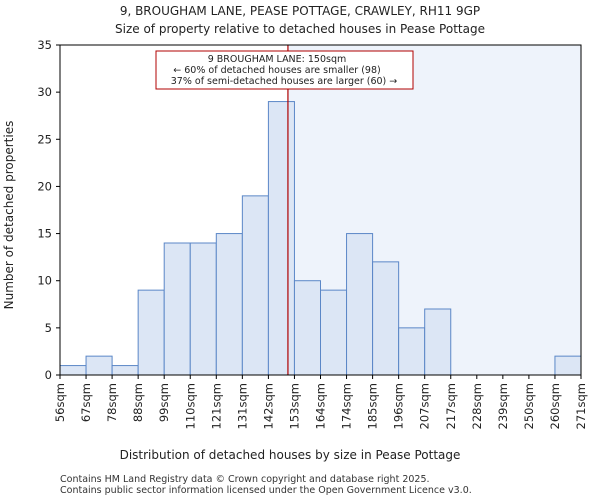 This screenshot has width=600, height=500. Describe the element at coordinates (48, 375) in the screenshot. I see `y-tick-label-0: 0` at that location.